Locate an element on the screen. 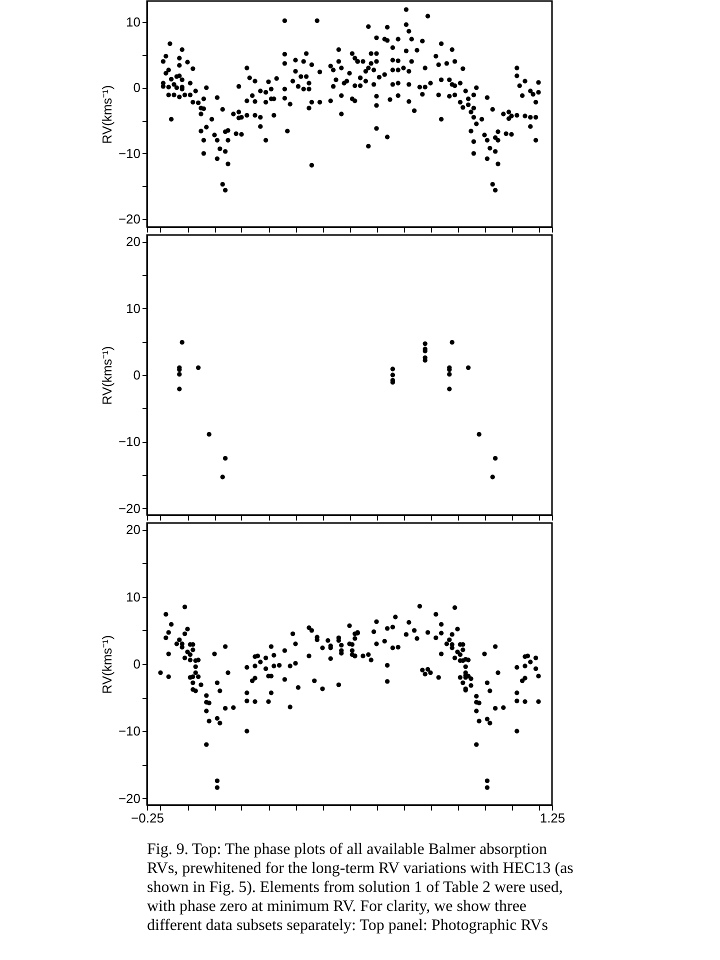  x-tick-label: −0.25 is located at coordinates (147, 818).